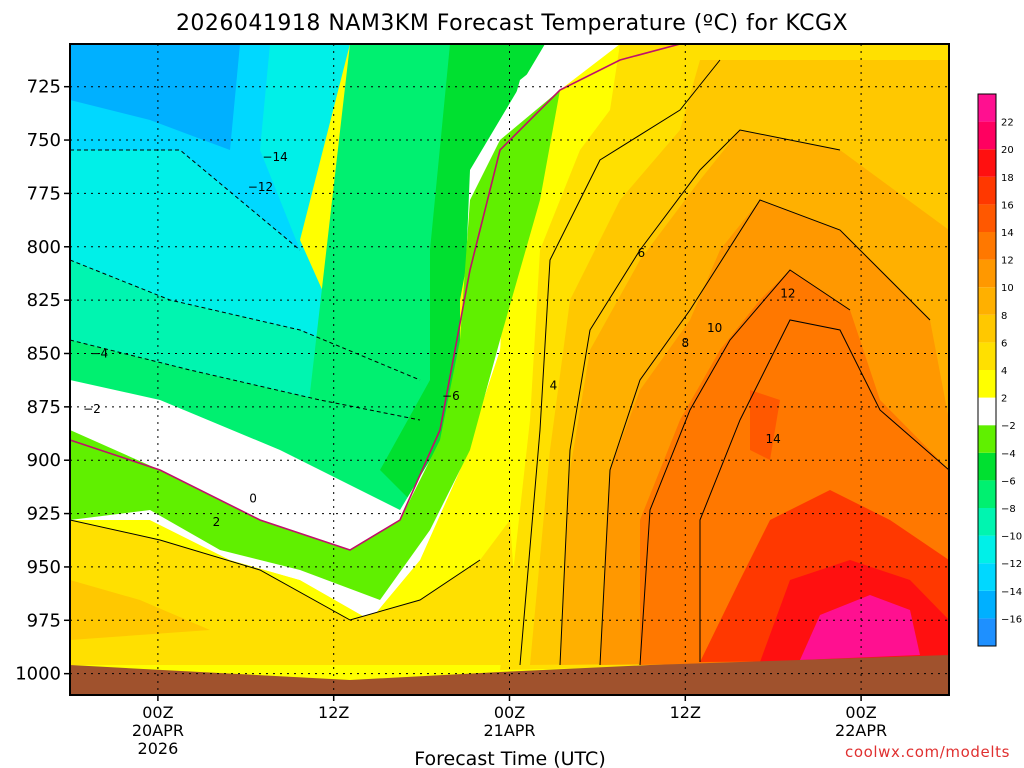 The image size is (1024, 768). I want to click on y-tick-label: 975, so click(44, 620).